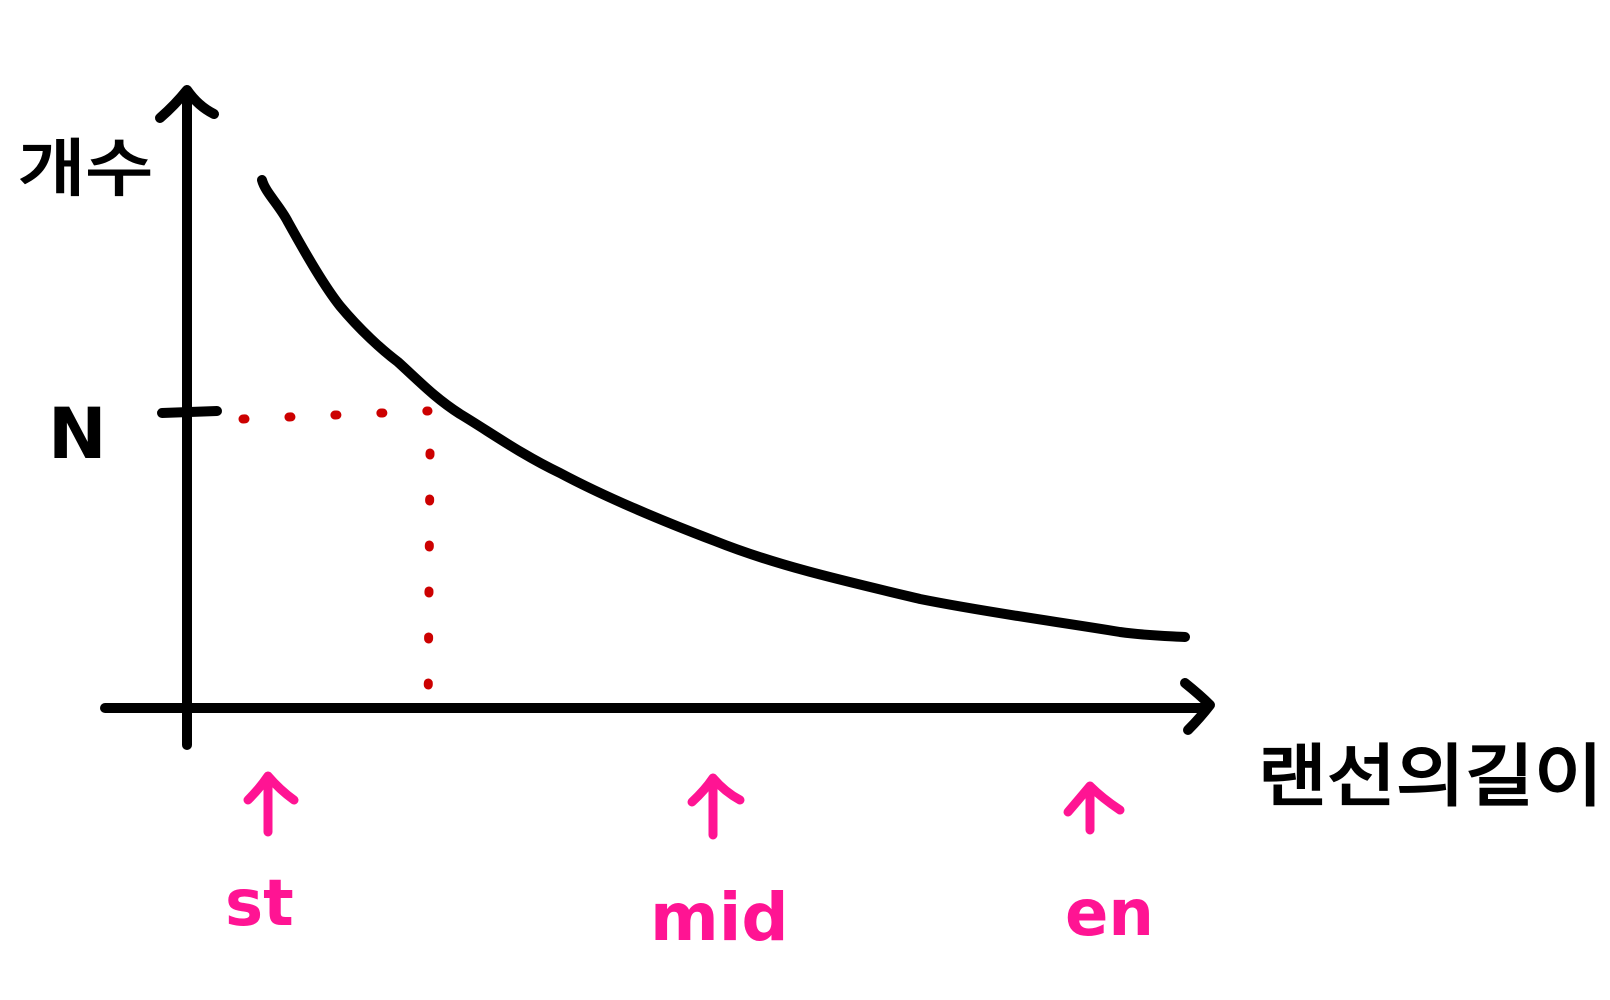 This screenshot has width=1610, height=1000. I want to click on x-axis-arrowhead-icon, so click(1197, 706).